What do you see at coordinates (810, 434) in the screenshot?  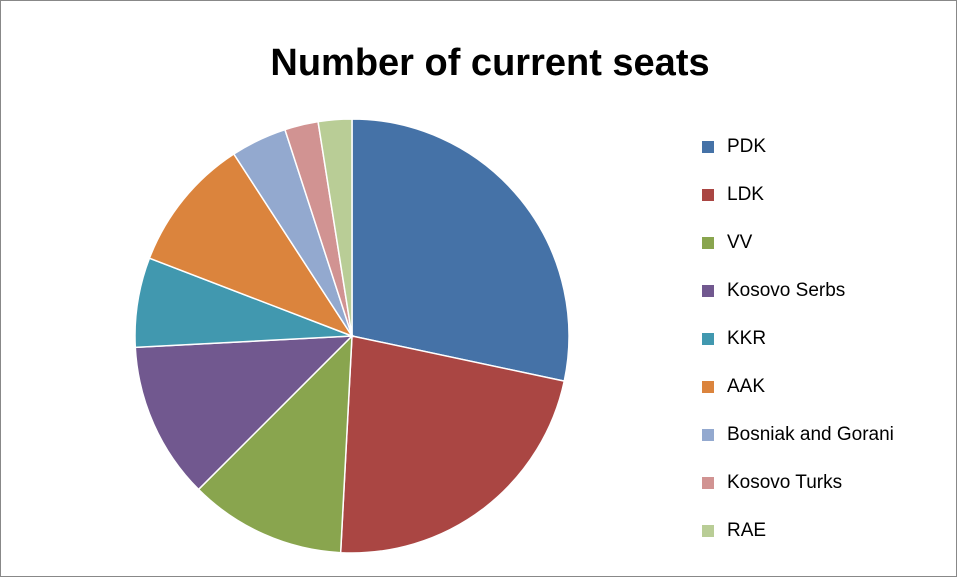 I see `legend-label: Bosniak and Gorani` at bounding box center [810, 434].